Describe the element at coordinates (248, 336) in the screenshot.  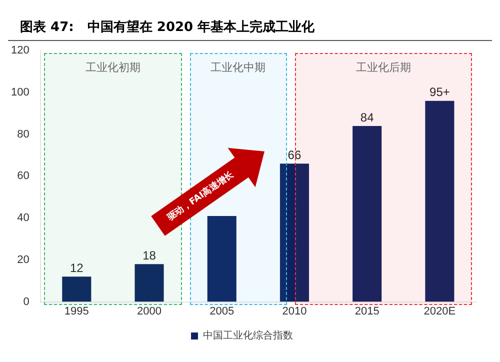
I see `legend-label: 中国工业化综合指数` at that location.